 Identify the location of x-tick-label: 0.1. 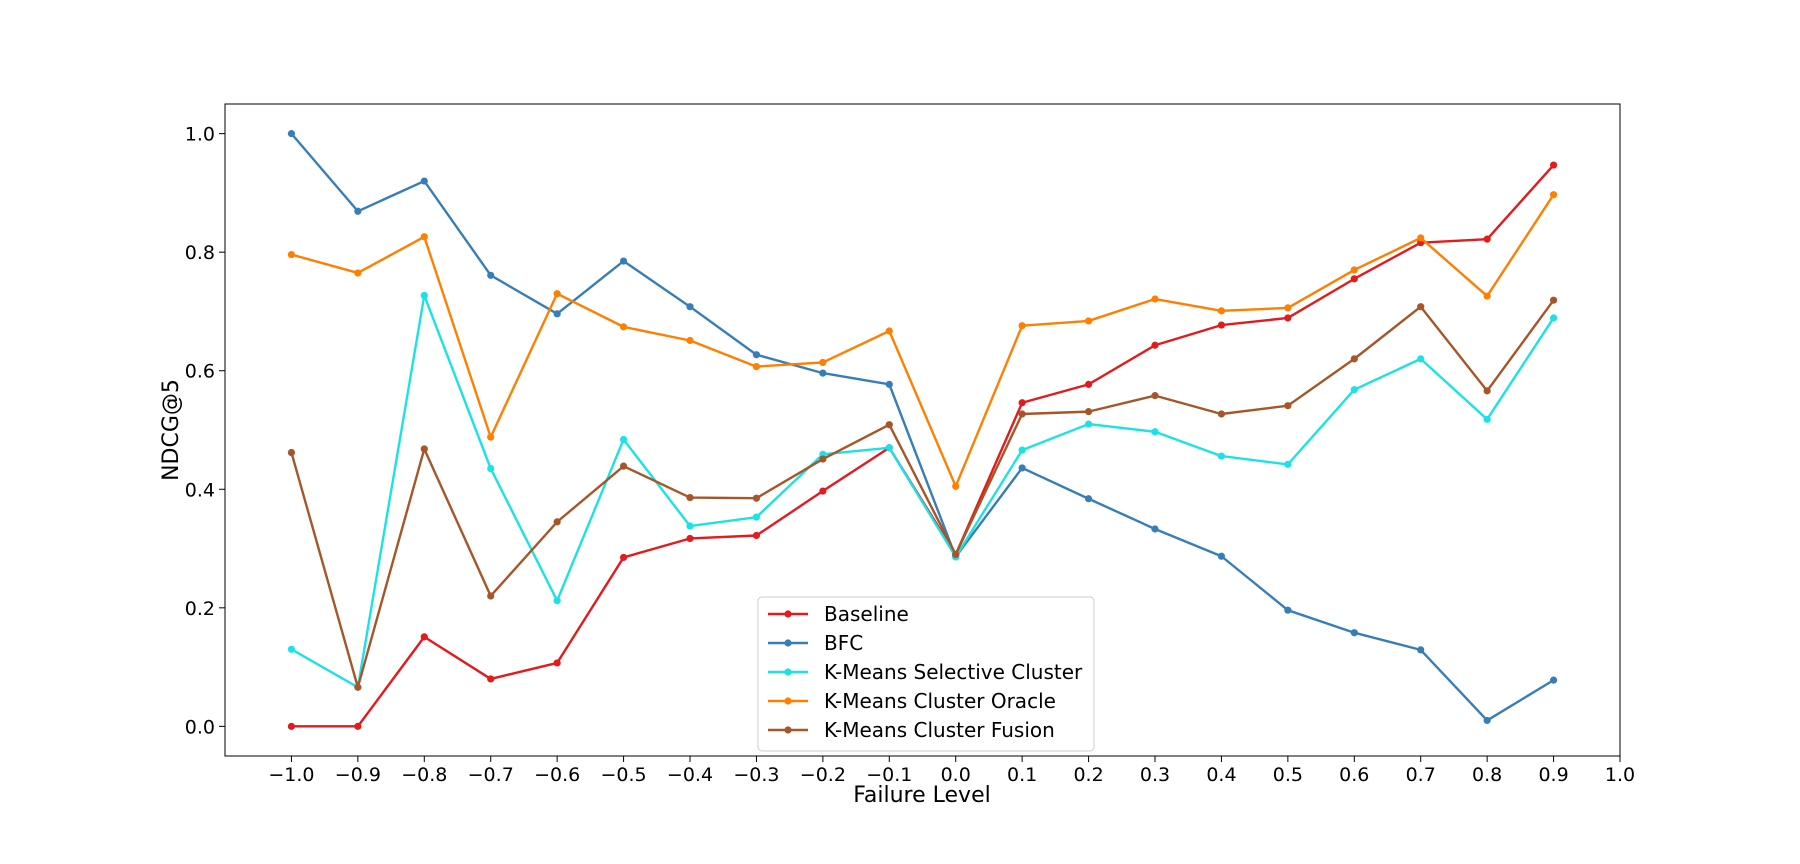
(1022, 775).